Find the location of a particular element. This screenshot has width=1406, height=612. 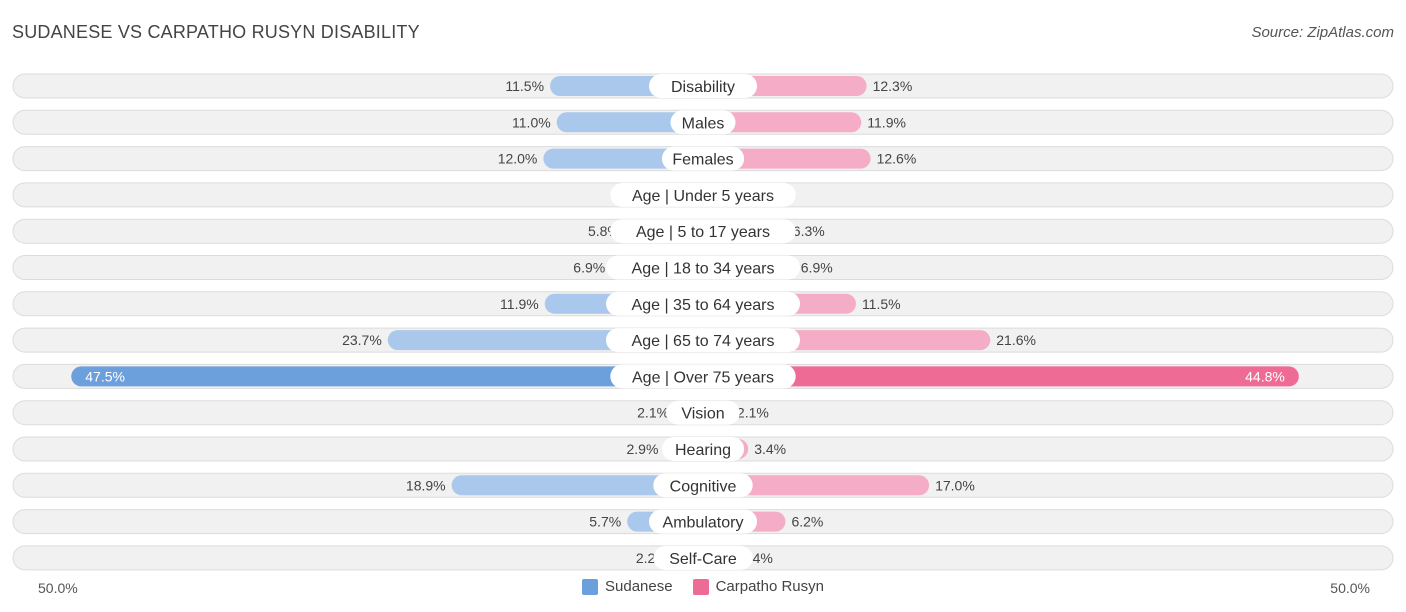

row-age-under-5-years: 1.1%1.4%Age | Under 5 years is located at coordinates (703, 195).